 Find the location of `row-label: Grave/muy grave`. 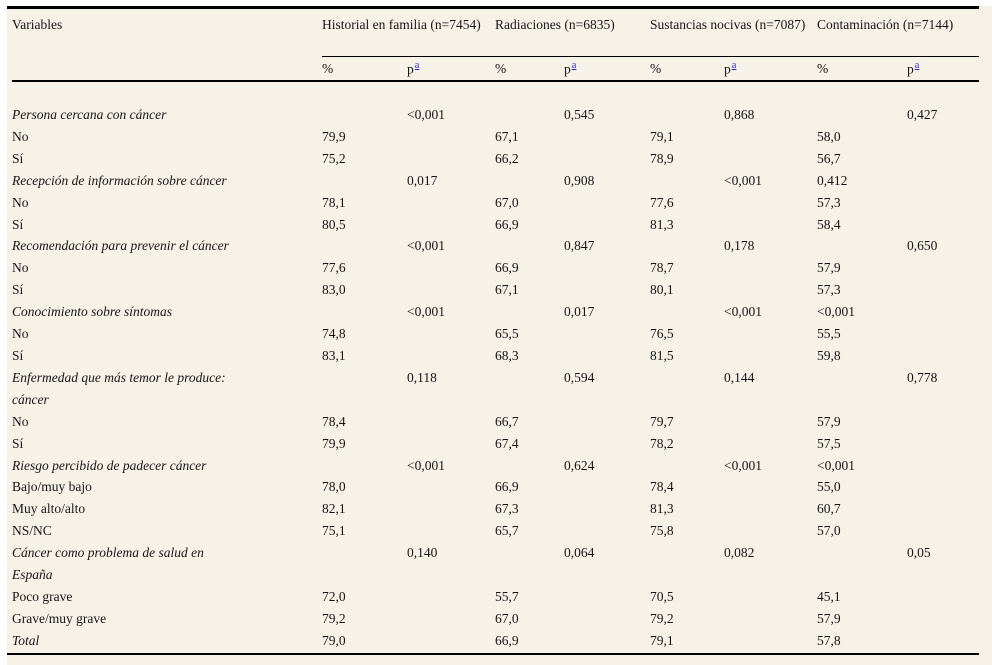

row-label: Grave/muy grave is located at coordinates (59, 618).